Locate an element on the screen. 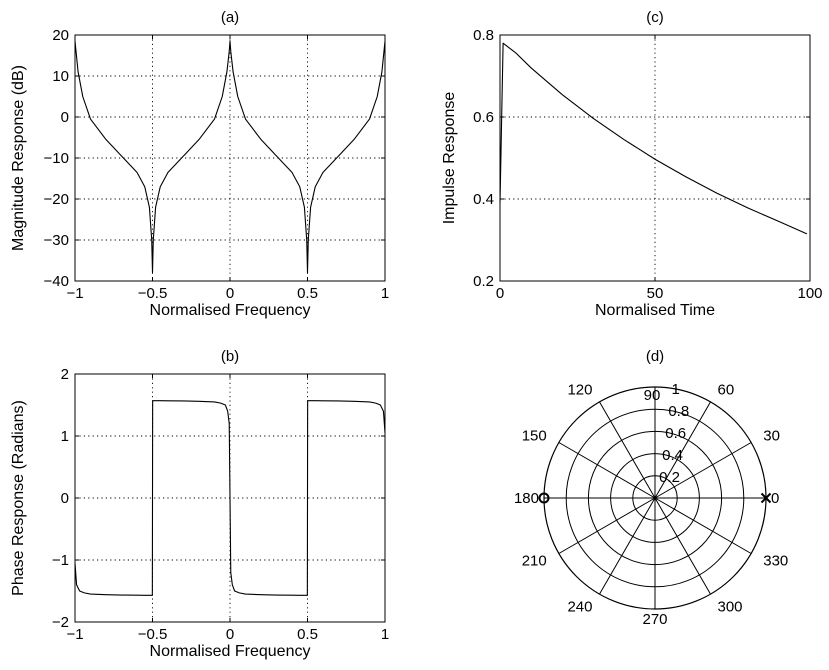 This screenshot has width=829, height=670. angle-tick-label: 330 is located at coordinates (775, 561).